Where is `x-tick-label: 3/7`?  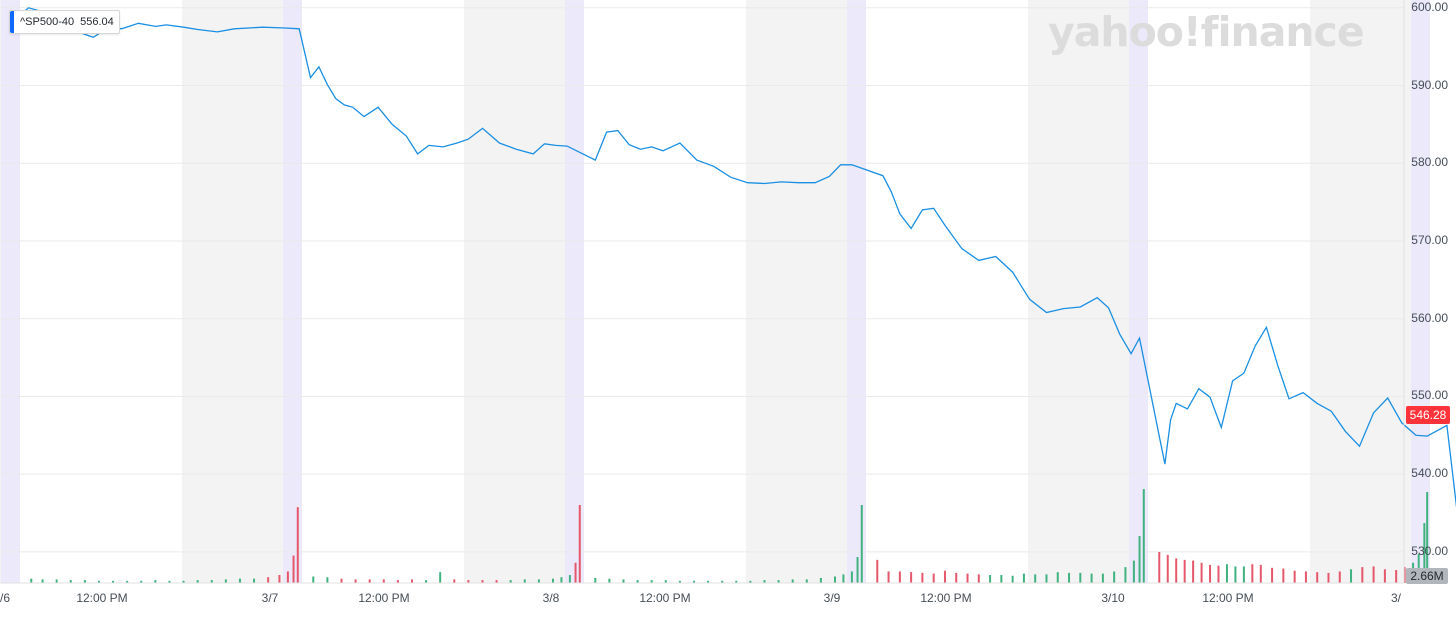
x-tick-label: 3/7 is located at coordinates (270, 598).